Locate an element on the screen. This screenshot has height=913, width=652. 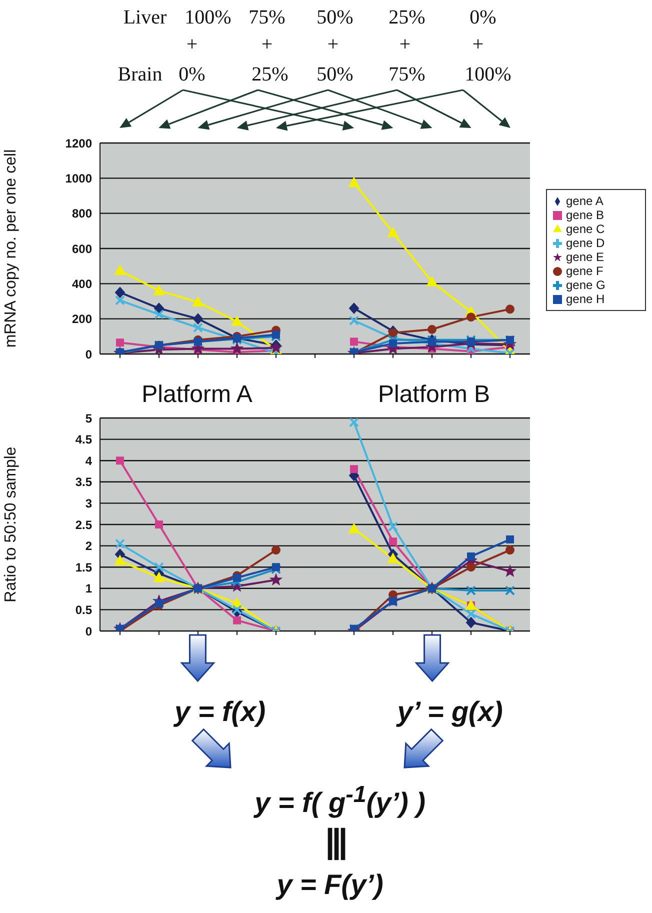
text: y = F(y’) is located at coordinates (330, 885).